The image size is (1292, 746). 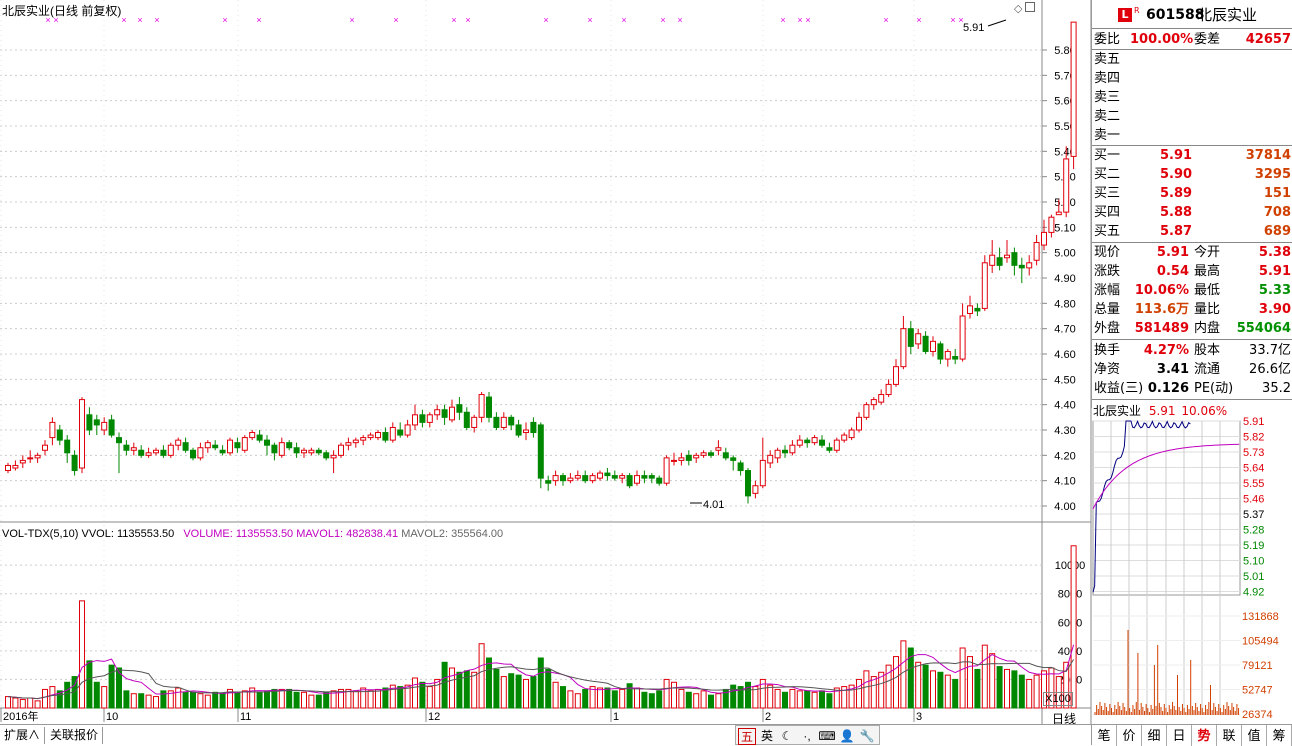 What do you see at coordinates (128, 534) in the screenshot?
I see `vvol-value: VVOL: 1135553.50` at bounding box center [128, 534].